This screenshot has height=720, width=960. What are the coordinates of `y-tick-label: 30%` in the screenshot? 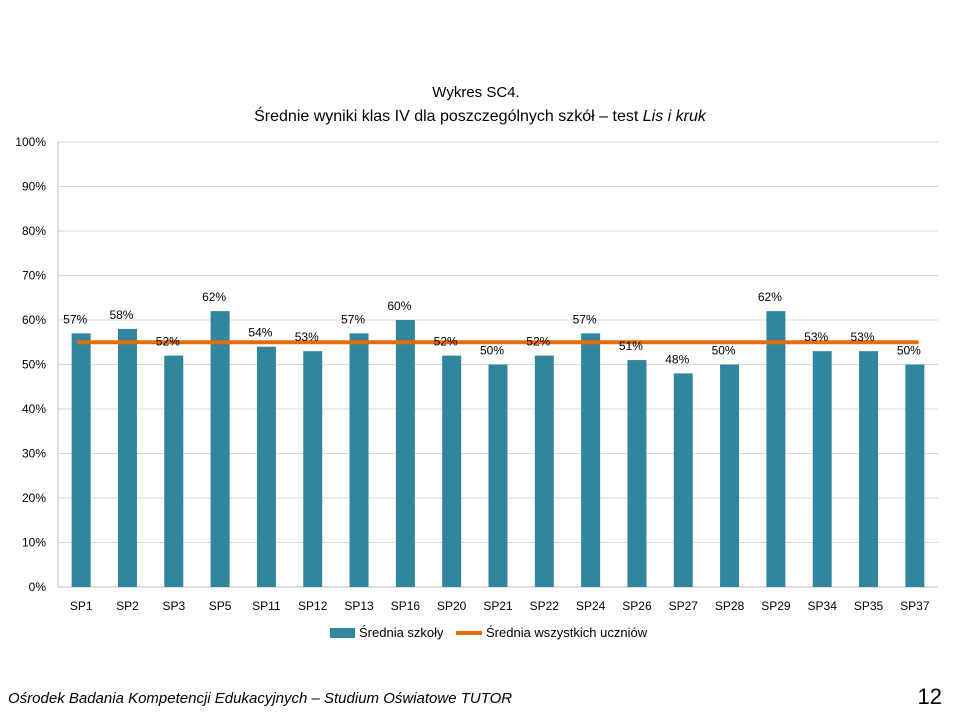 It's located at (34, 454).